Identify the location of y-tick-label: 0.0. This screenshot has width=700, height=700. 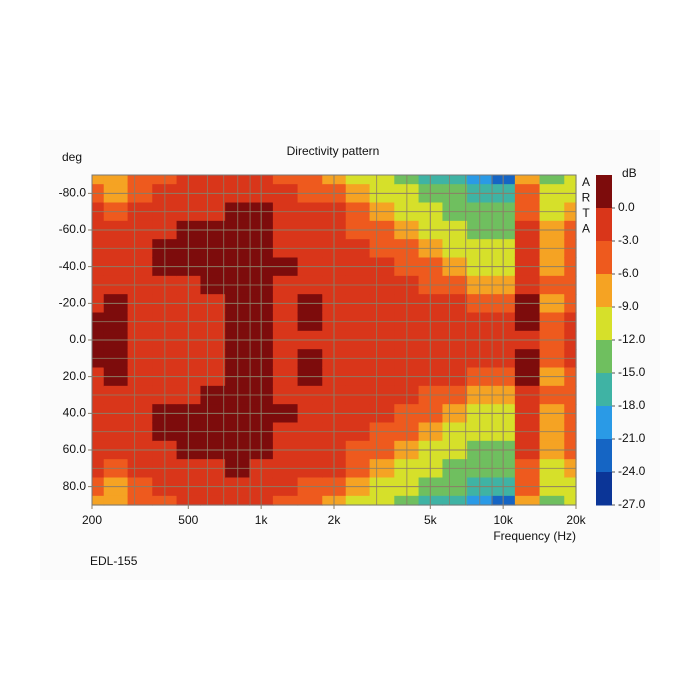
(77, 339).